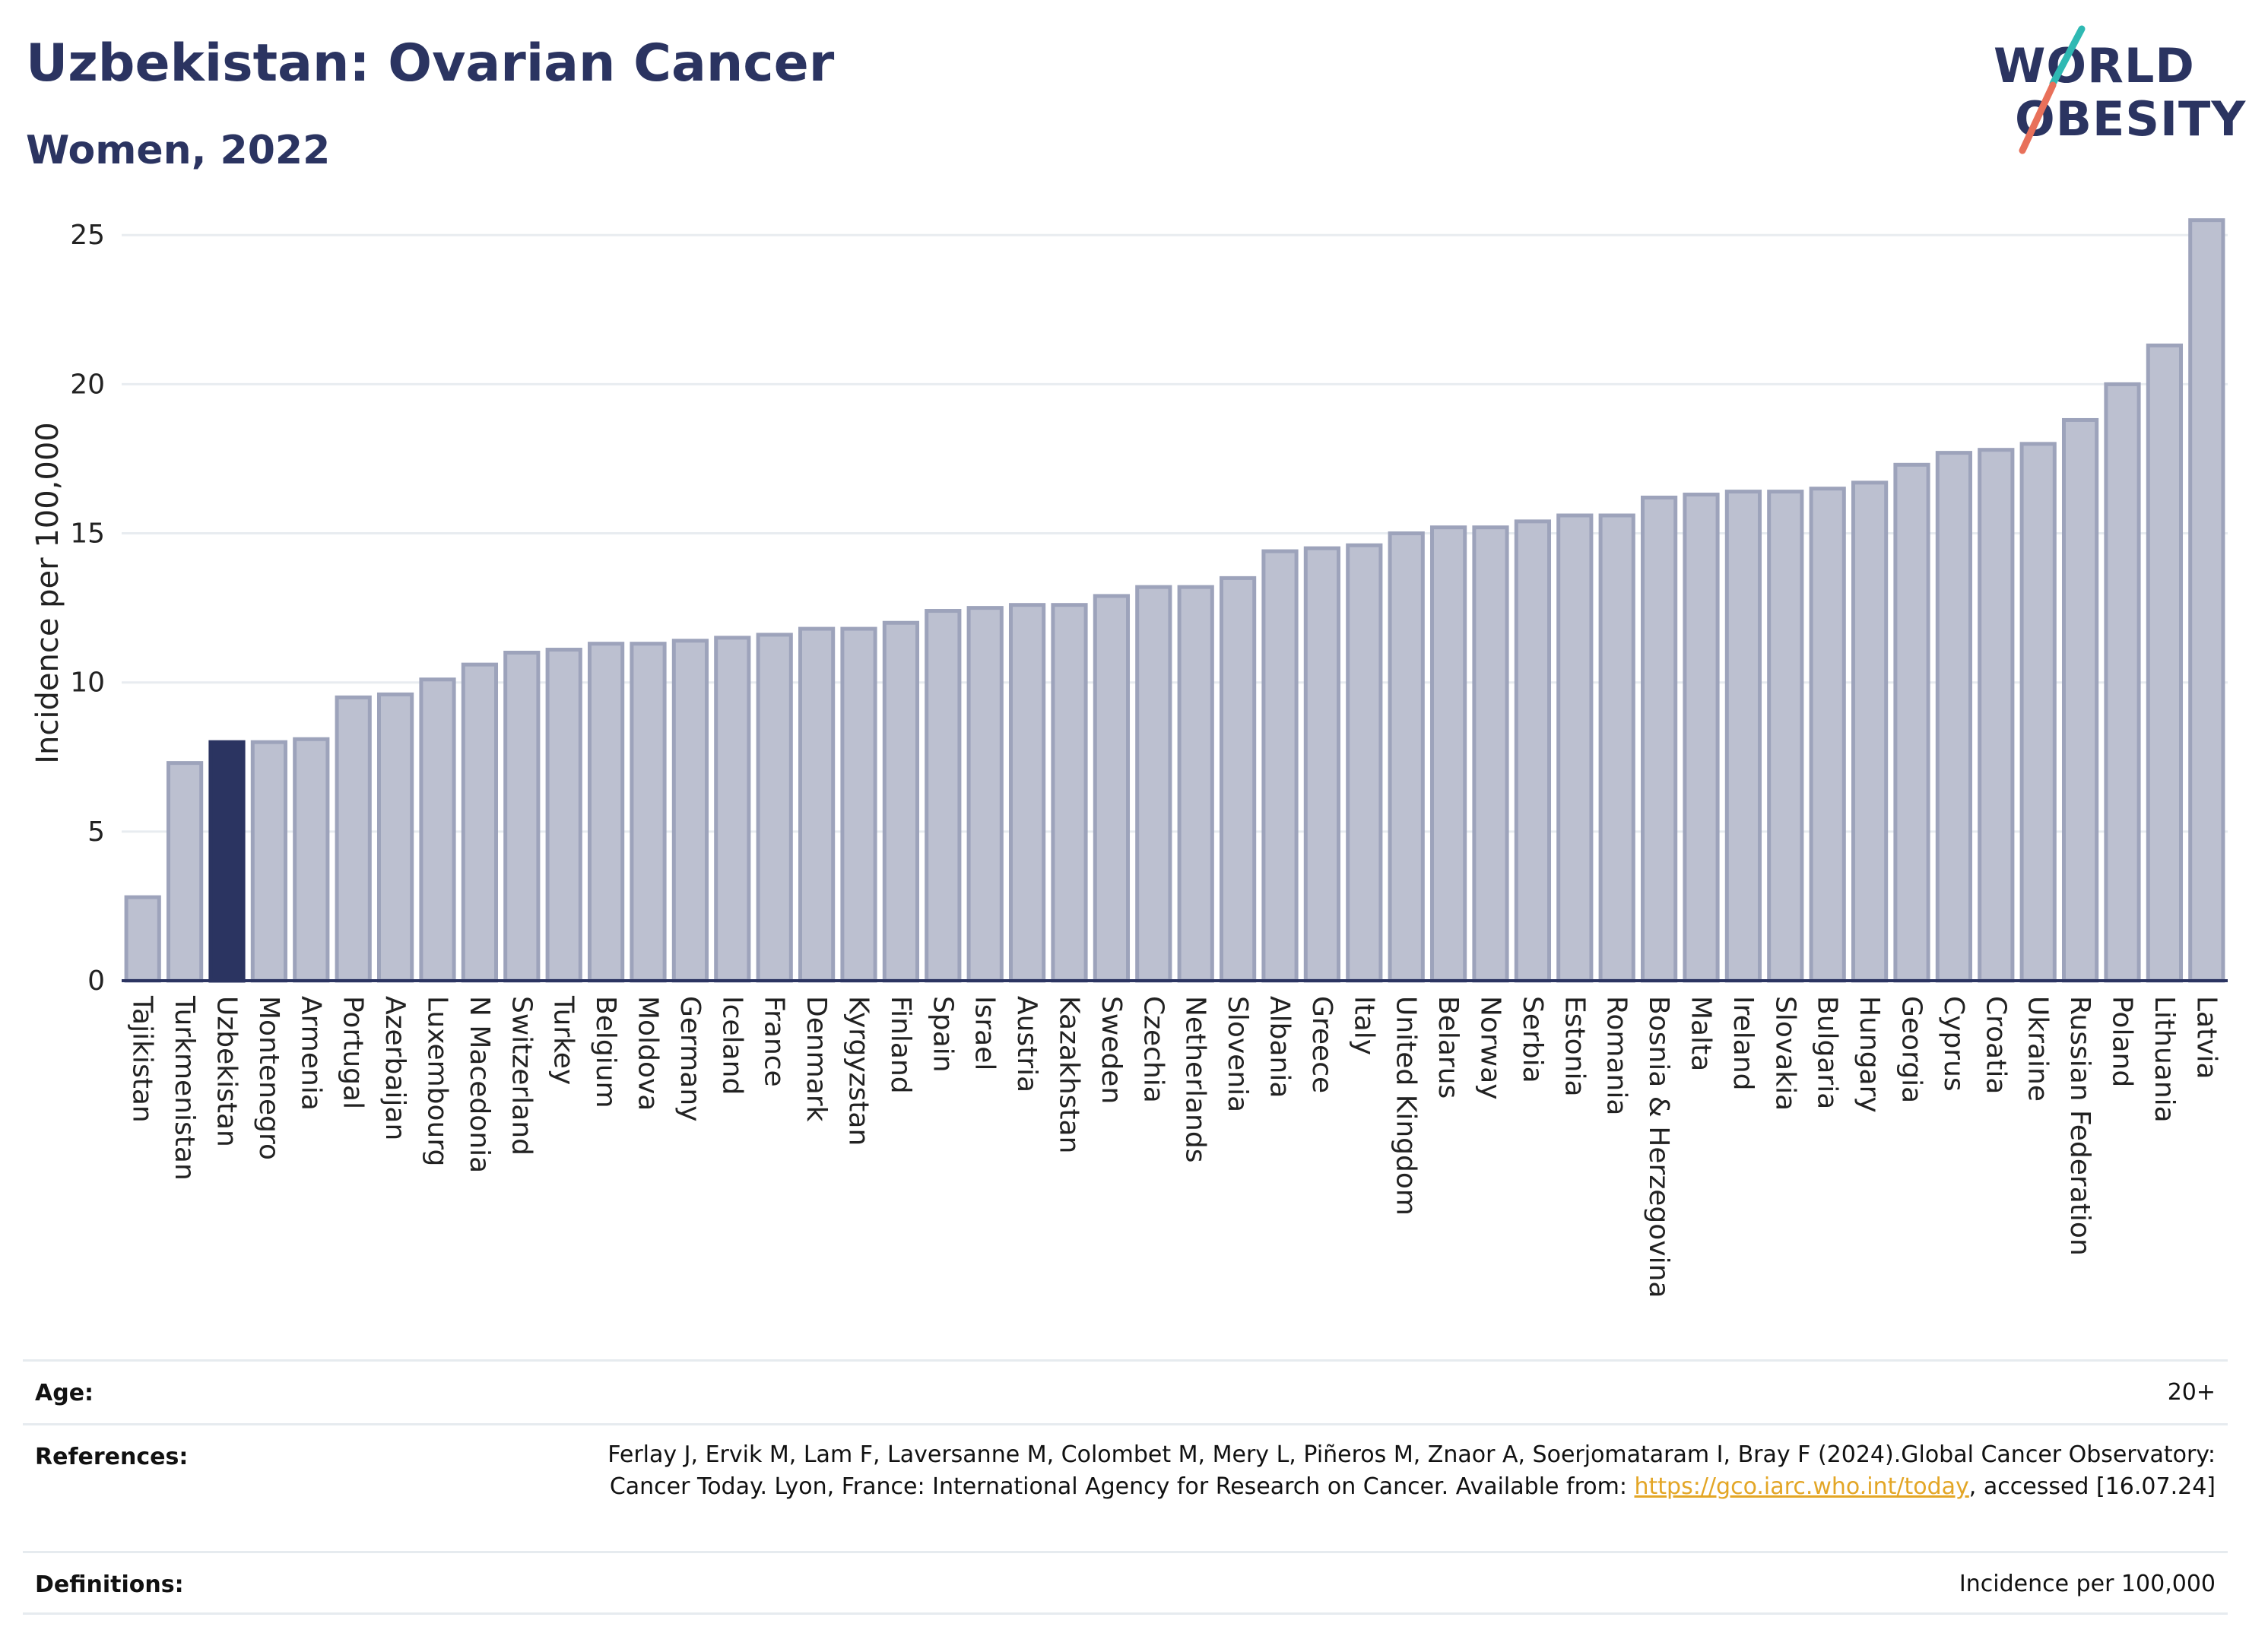 This screenshot has height=1652, width=2249. I want to click on bar-tajikistan, so click(142, 939).